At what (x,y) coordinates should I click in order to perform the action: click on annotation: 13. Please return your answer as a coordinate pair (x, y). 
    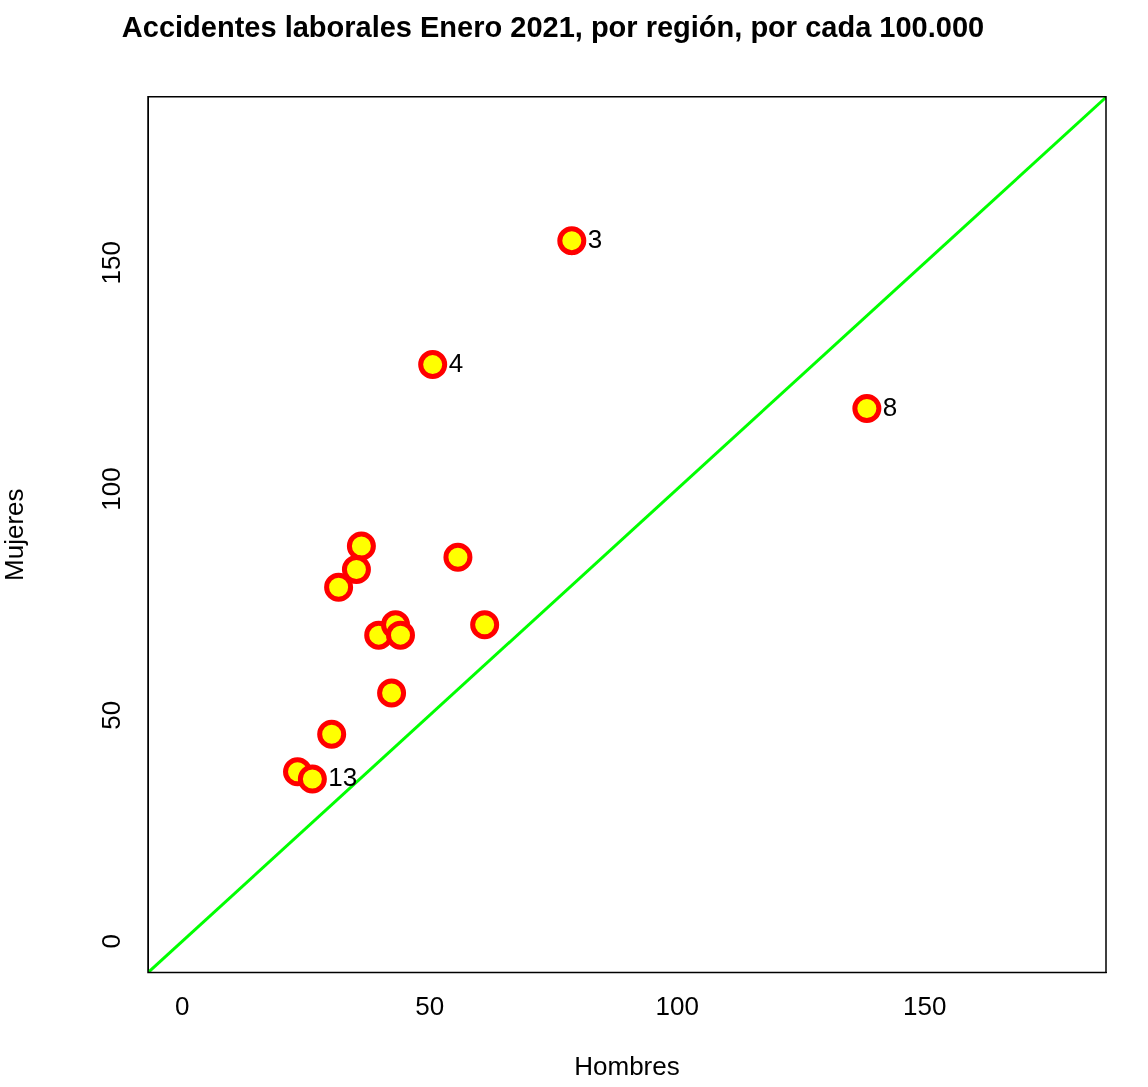
    Looking at the image, I should click on (343, 777).